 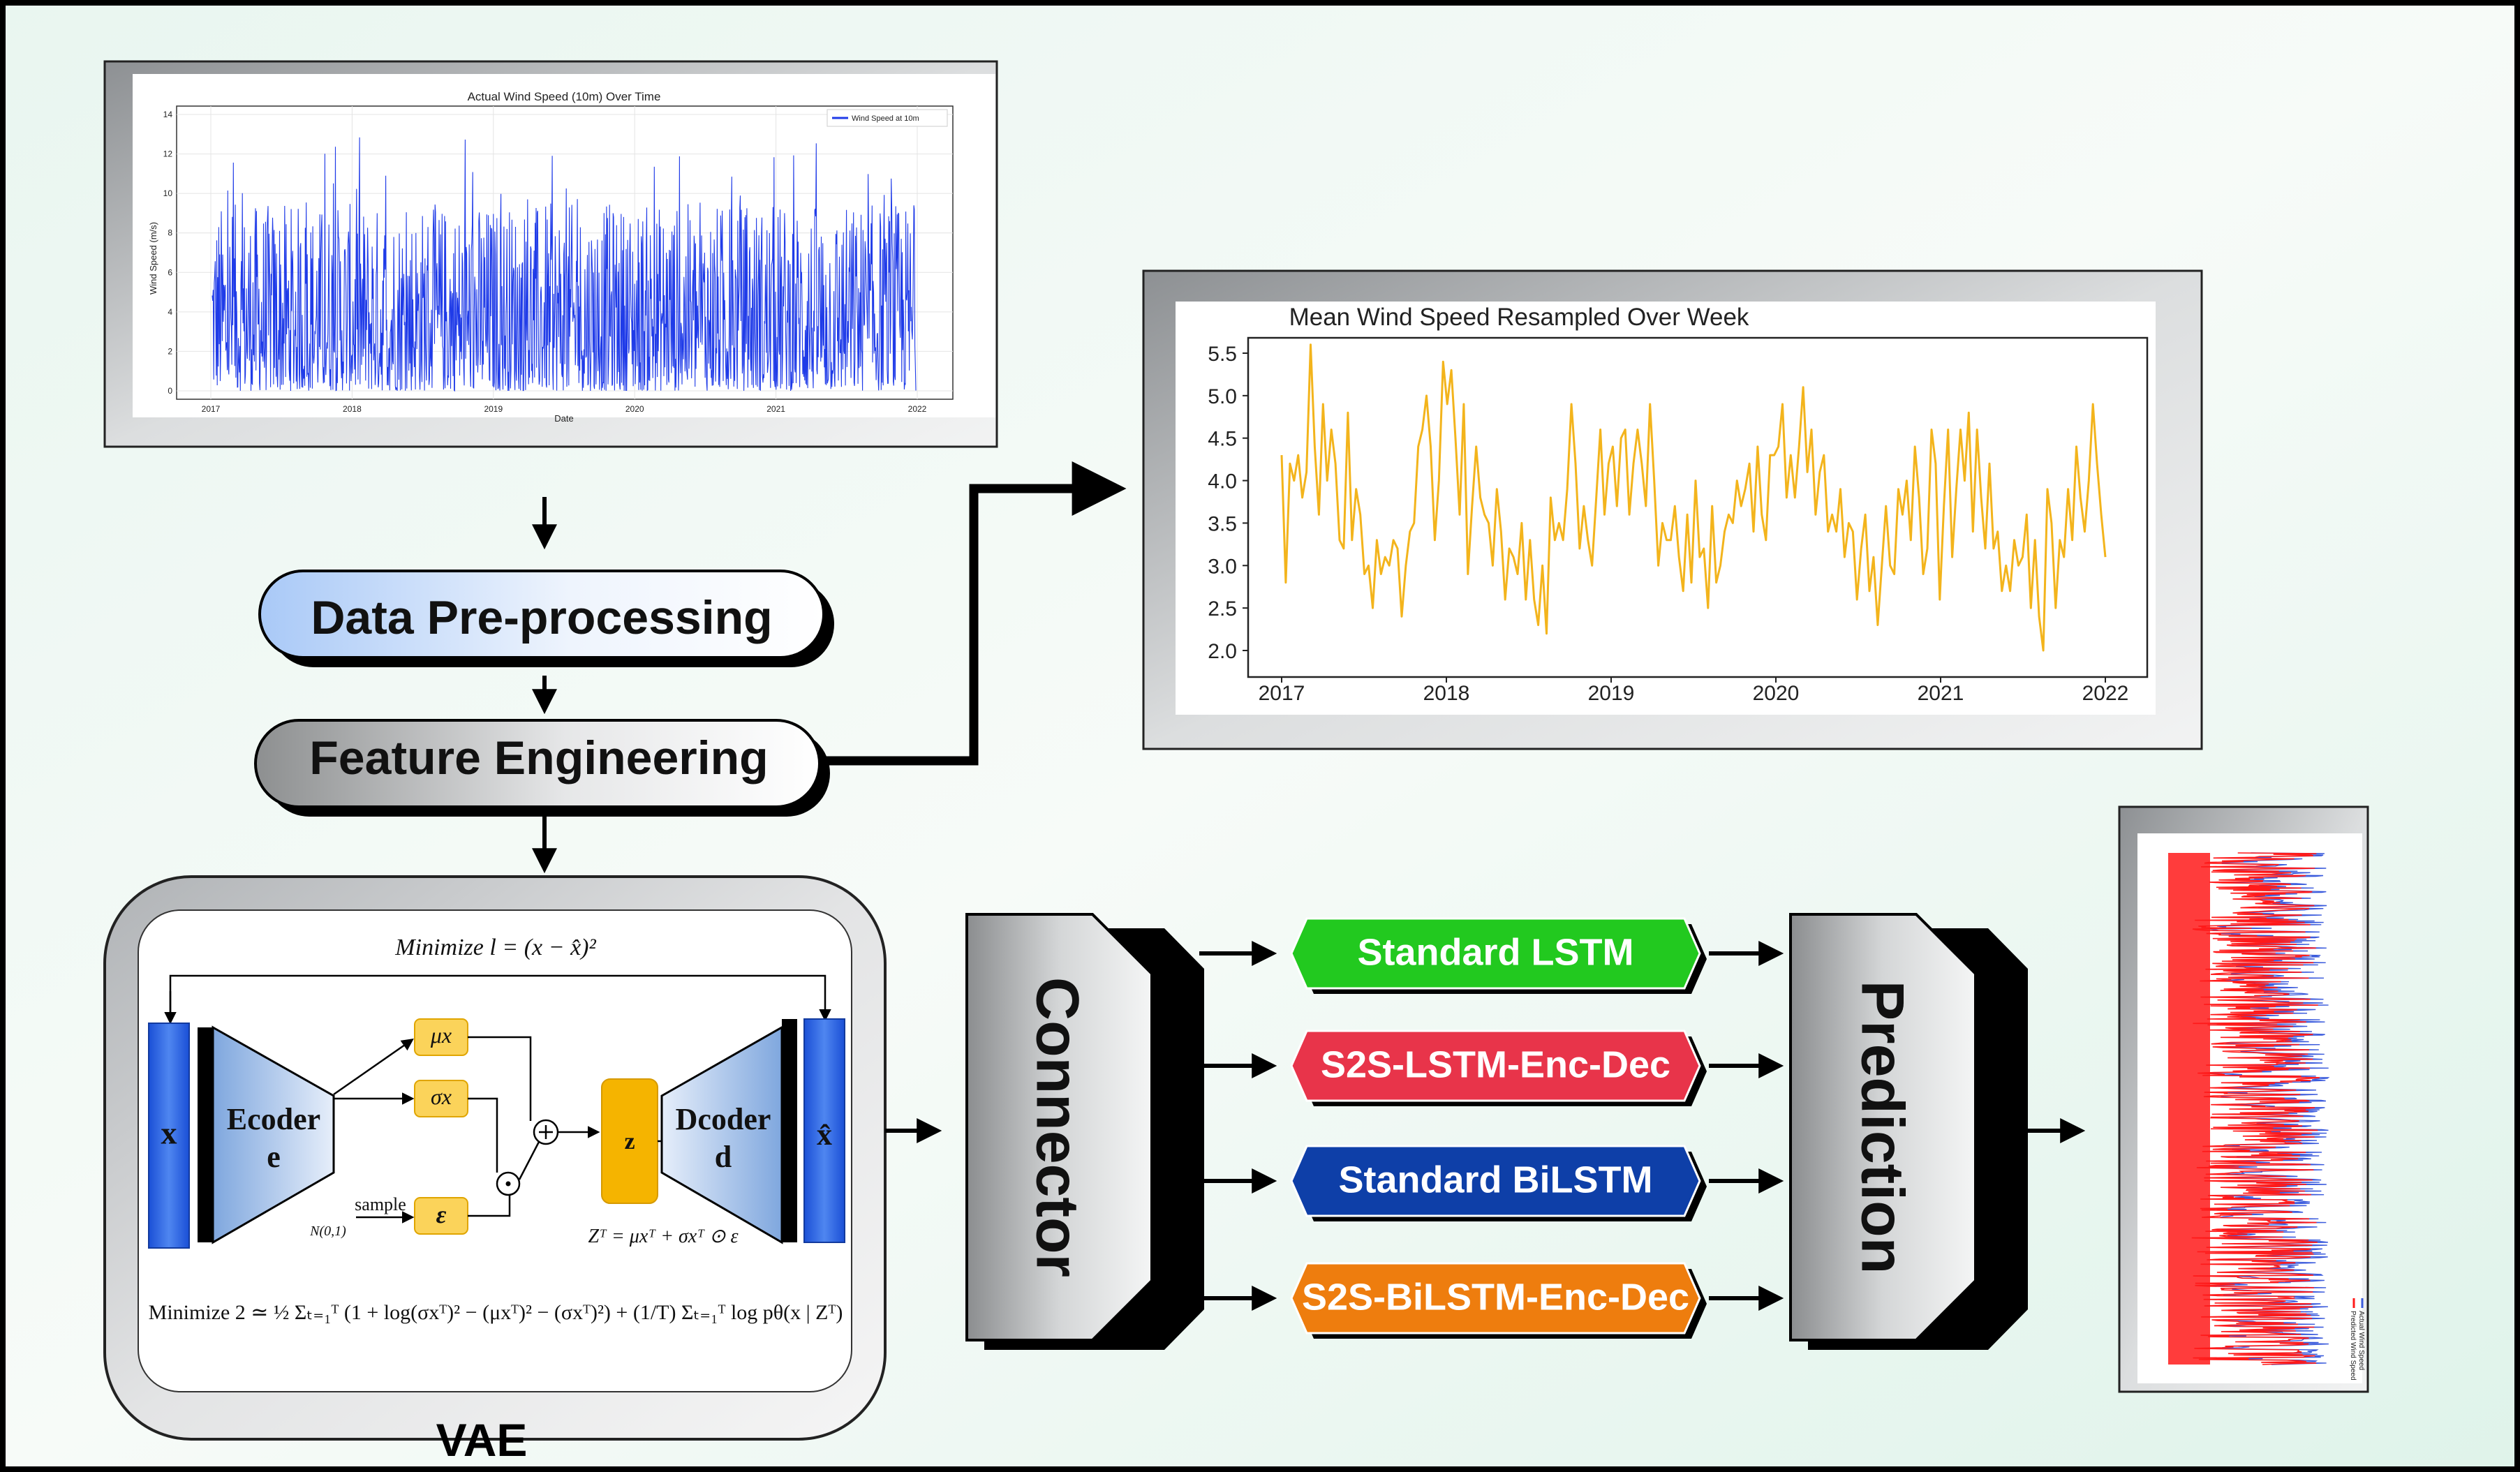 I want to click on chart1-x-tick: 2019, so click(x=493, y=409).